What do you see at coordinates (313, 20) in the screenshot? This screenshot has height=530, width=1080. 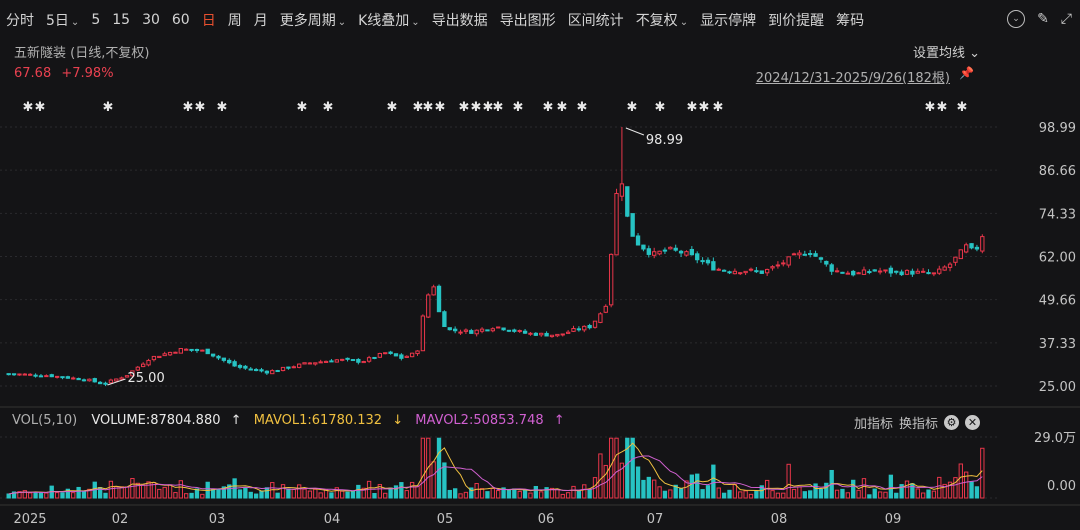 I see `toolbar-item-9: 更多周期 ⌄` at bounding box center [313, 20].